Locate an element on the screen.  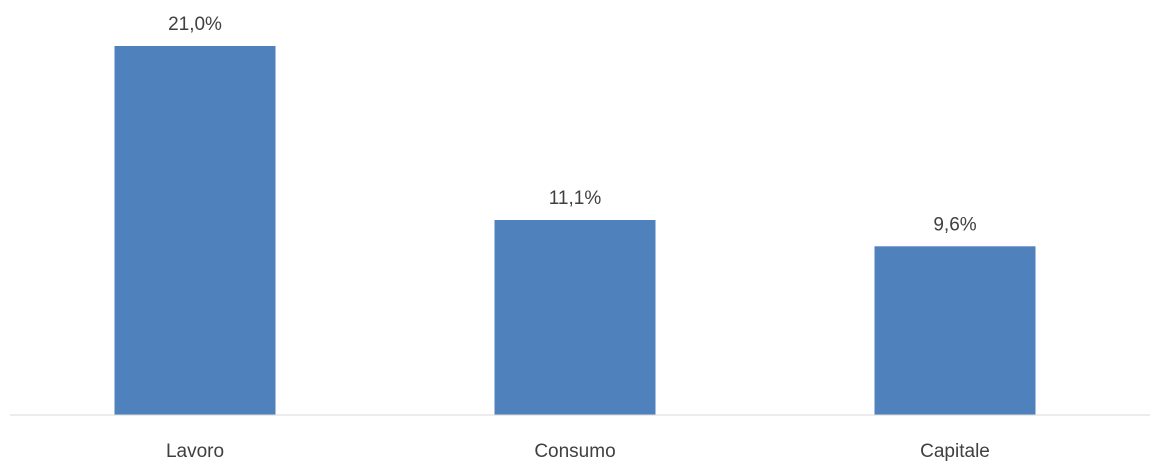
data-label-lavoro: 21,0% is located at coordinates (195, 24).